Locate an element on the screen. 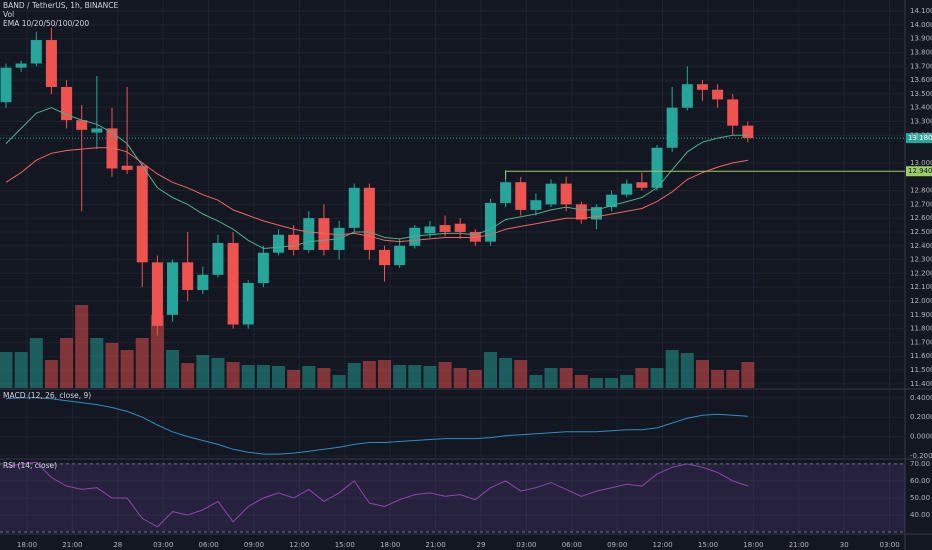 The image size is (932, 550). y-tick-label: 14.1000 is located at coordinates (921, 11).